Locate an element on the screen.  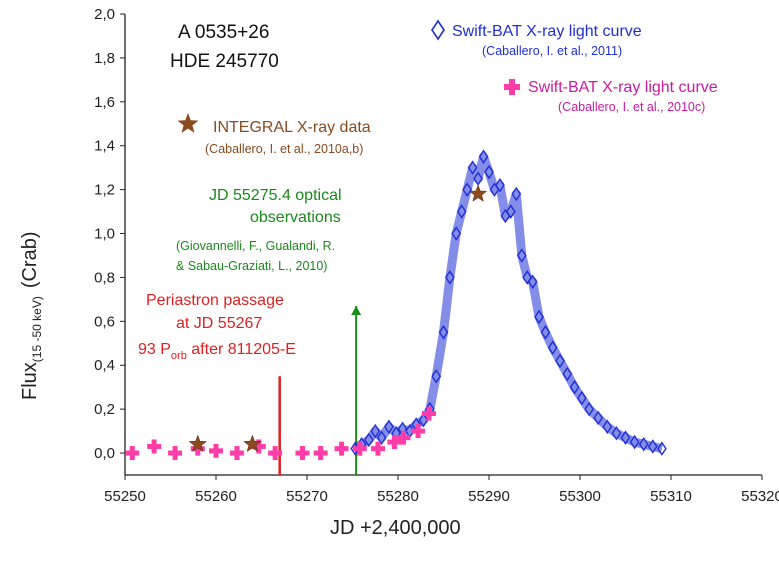
svg-text:Flux(15 -50 keV)(Crab): Flux(15 -50 keV) (Crab) is located at coordinates (31, 316).